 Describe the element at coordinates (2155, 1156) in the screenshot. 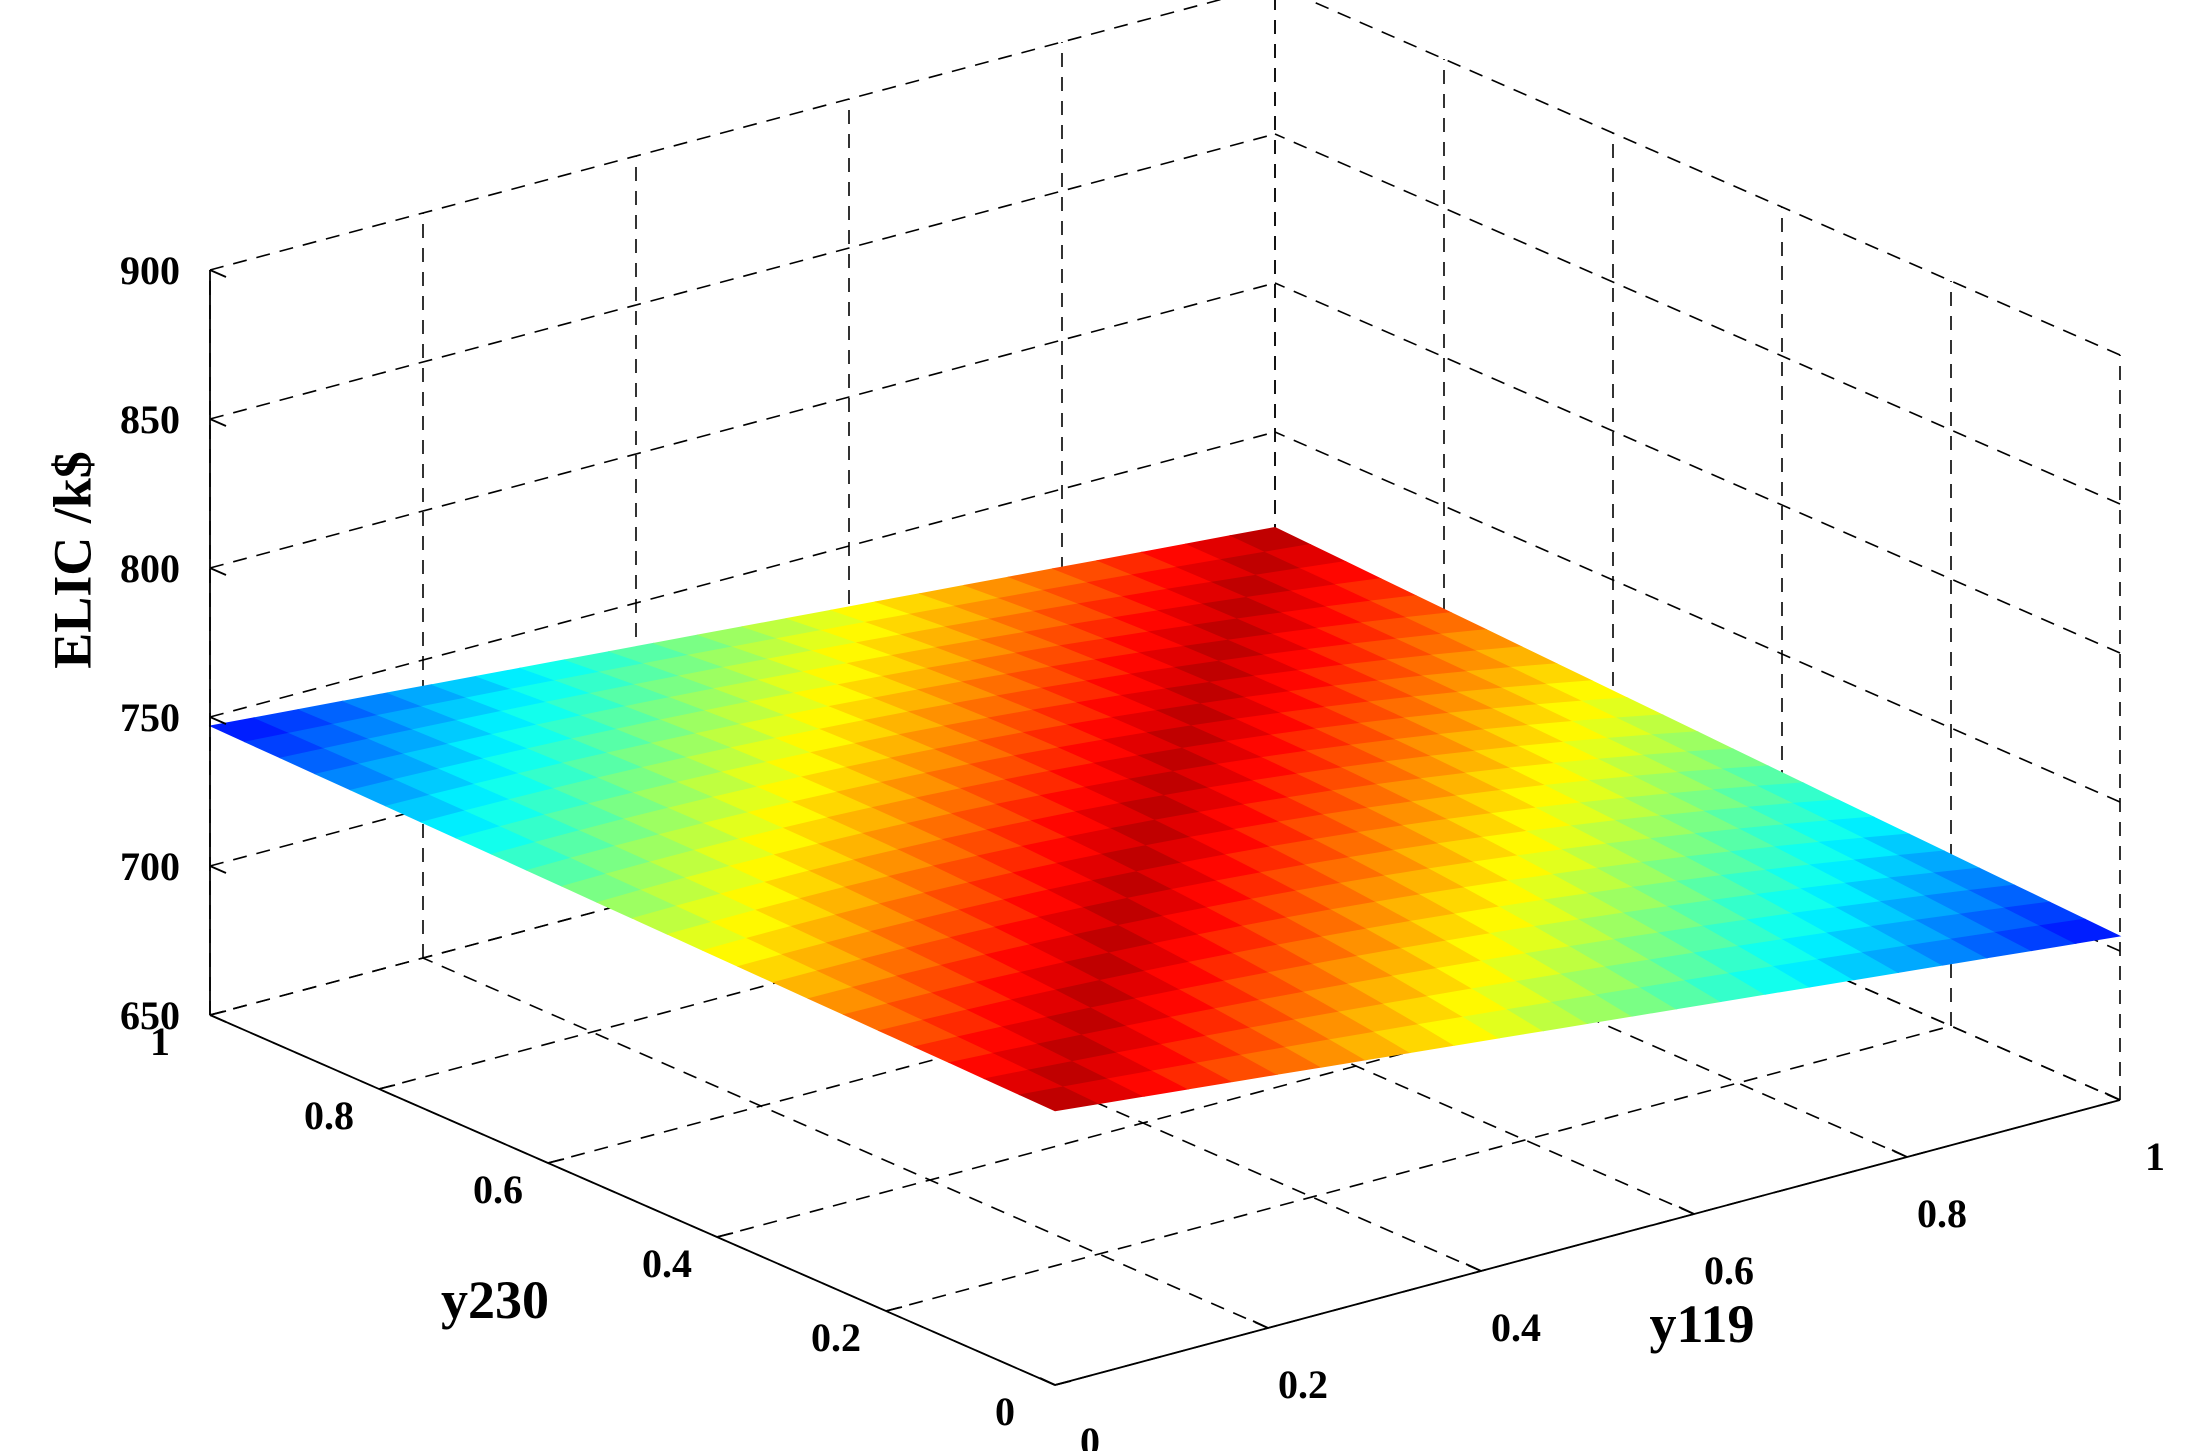

I see `x-tick-label: 1` at that location.